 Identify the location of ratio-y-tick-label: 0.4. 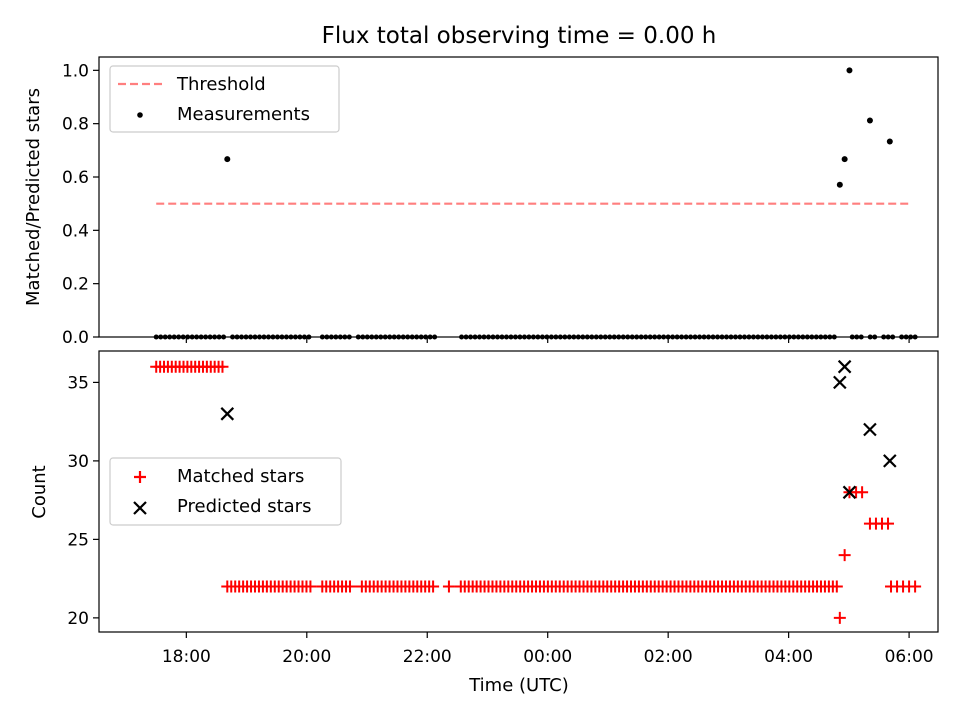
(75, 231).